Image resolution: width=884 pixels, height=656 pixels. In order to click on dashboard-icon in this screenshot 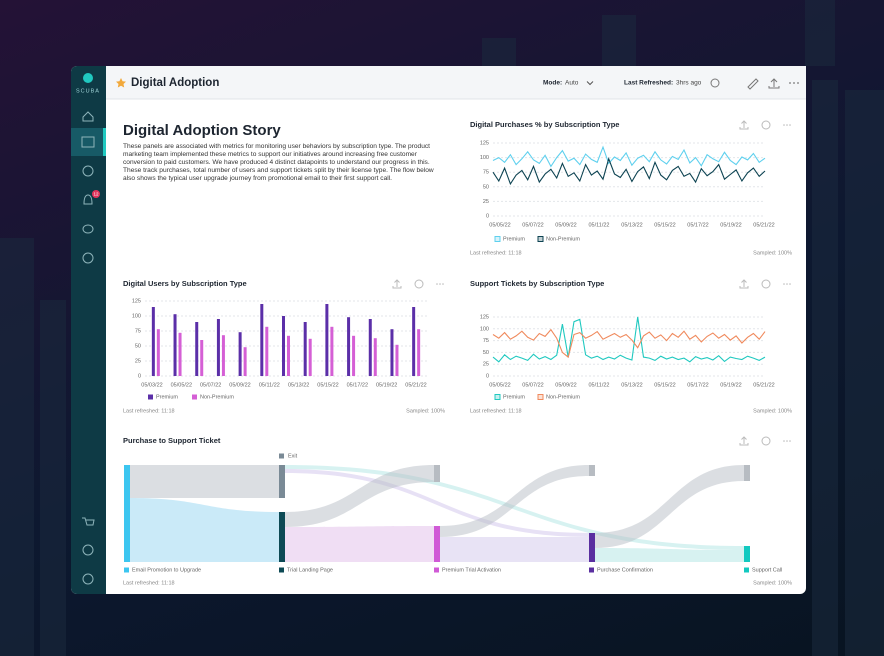, I will do `click(88, 142)`.